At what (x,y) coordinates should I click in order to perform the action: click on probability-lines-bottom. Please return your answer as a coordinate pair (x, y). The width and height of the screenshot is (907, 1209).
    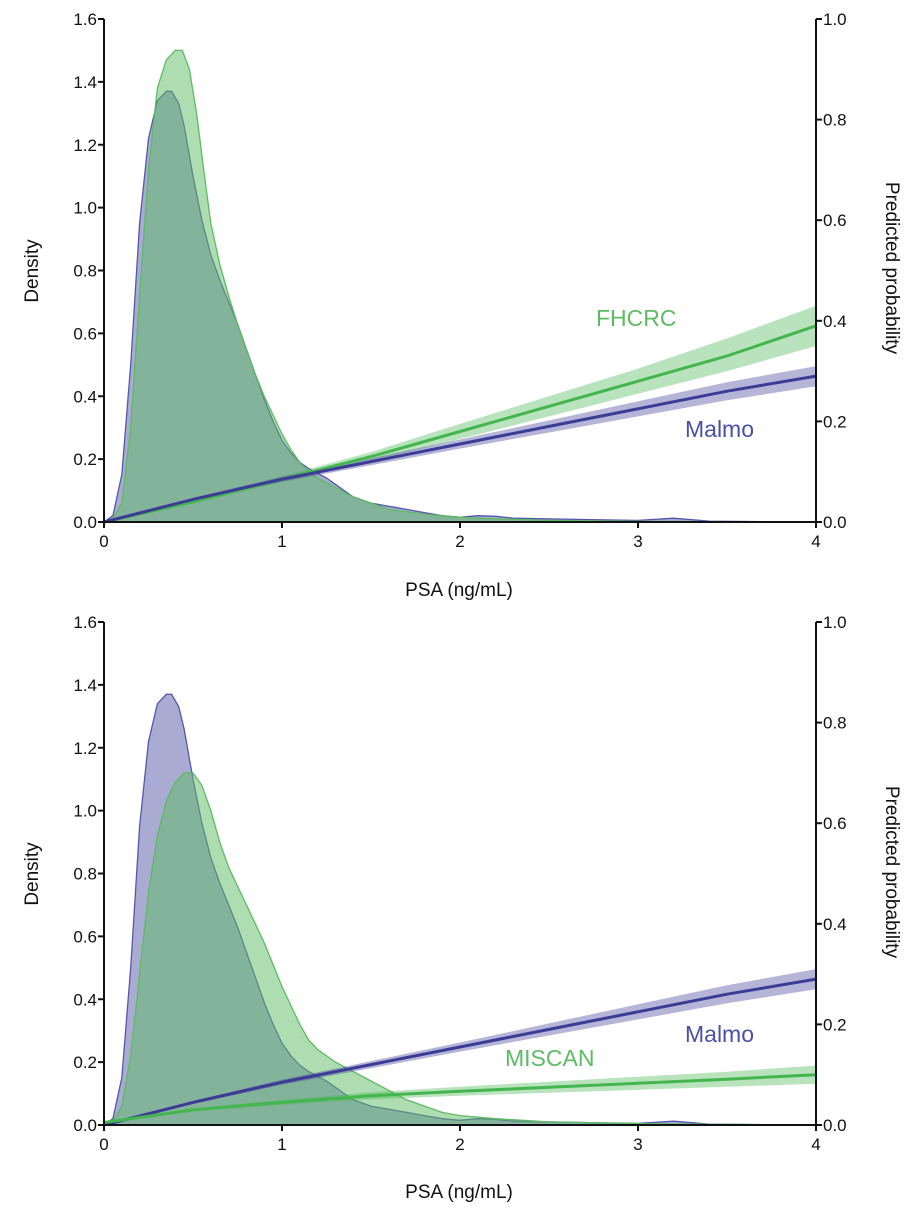
    Looking at the image, I should click on (460, 1052).